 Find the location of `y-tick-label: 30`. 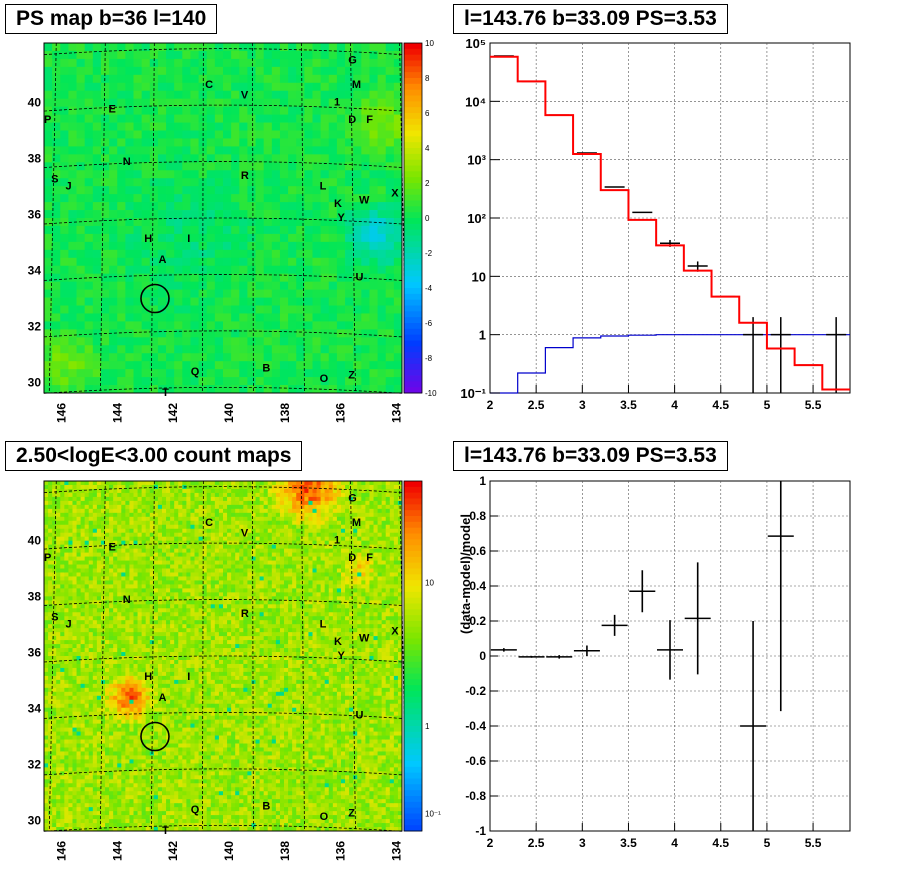

y-tick-label: 30 is located at coordinates (35, 383).